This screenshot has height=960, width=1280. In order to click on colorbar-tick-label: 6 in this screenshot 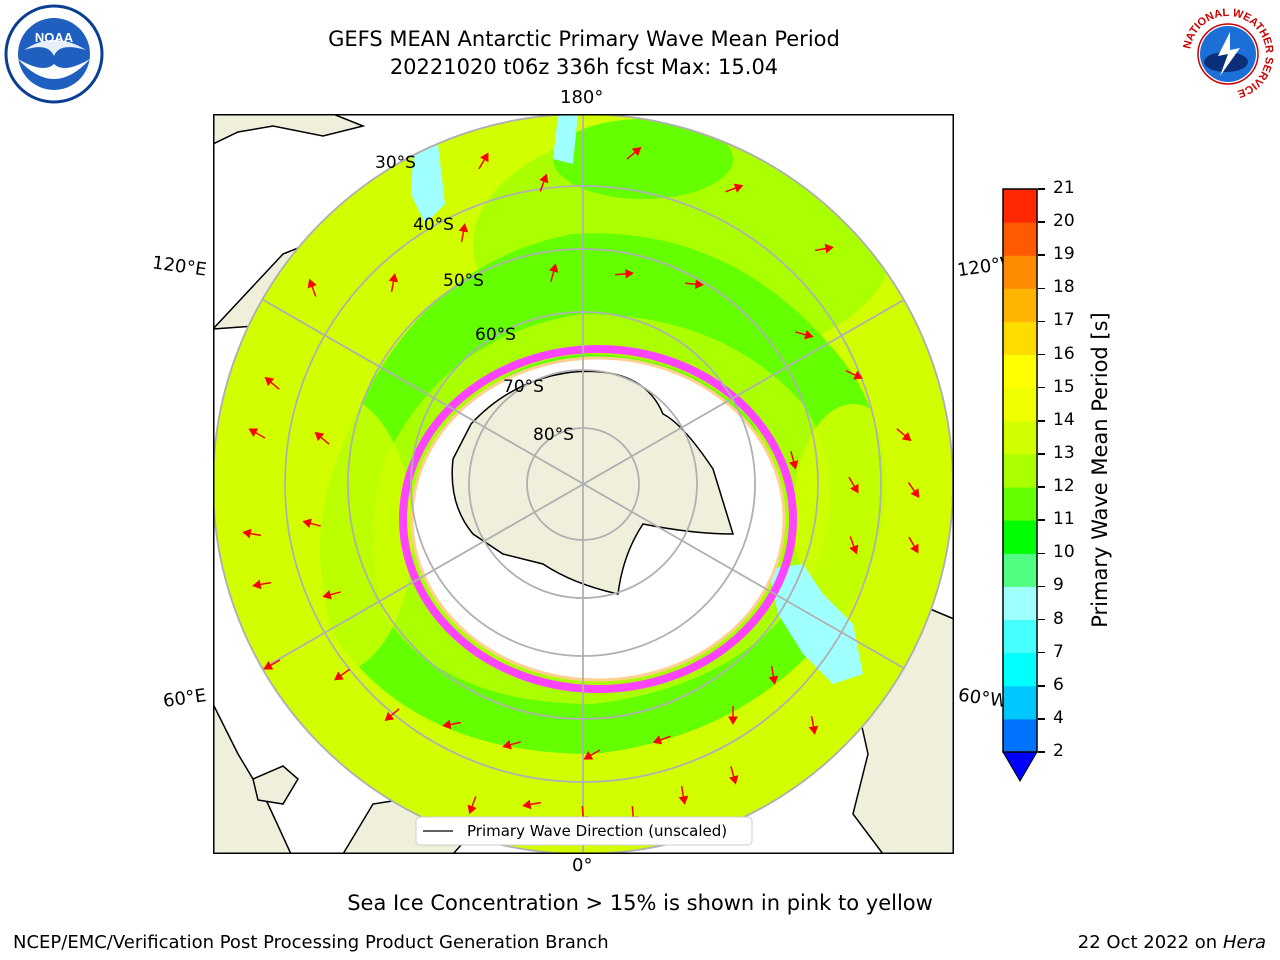, I will do `click(1058, 684)`.